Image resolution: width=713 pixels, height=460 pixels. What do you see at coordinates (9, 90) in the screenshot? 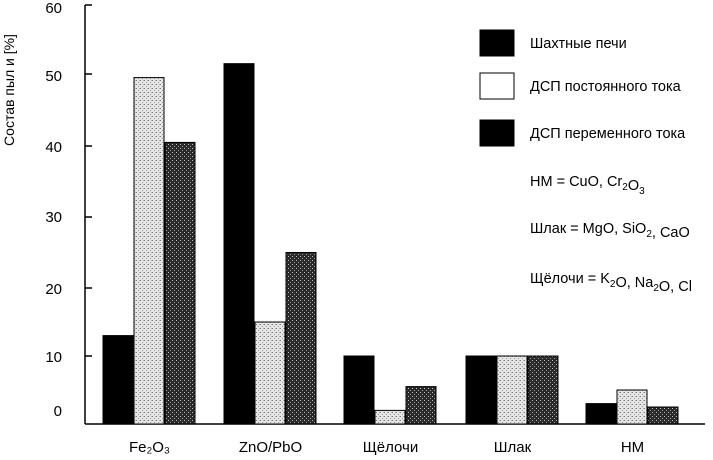
I see `y-axis-label: Состав пыл и [%]` at bounding box center [9, 90].